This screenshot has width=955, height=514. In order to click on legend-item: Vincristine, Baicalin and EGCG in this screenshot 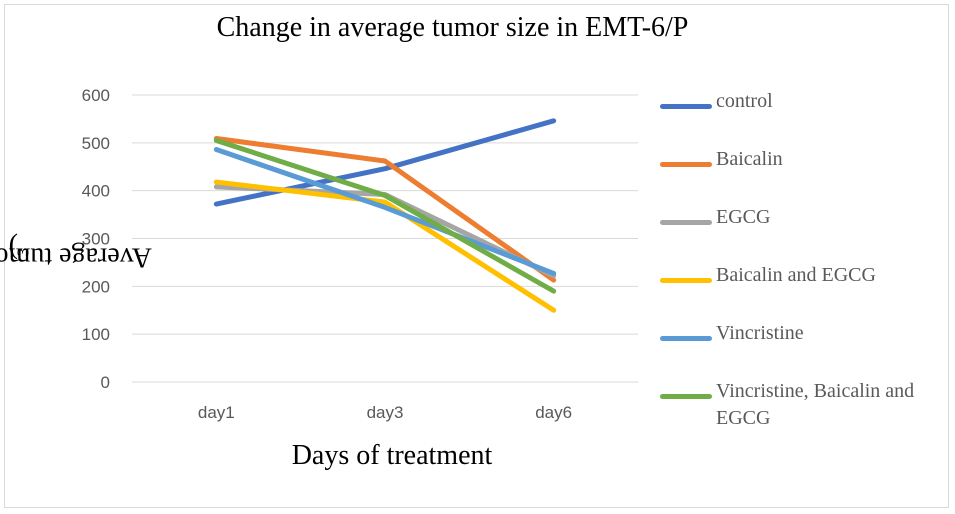, I will do `click(803, 405)`.